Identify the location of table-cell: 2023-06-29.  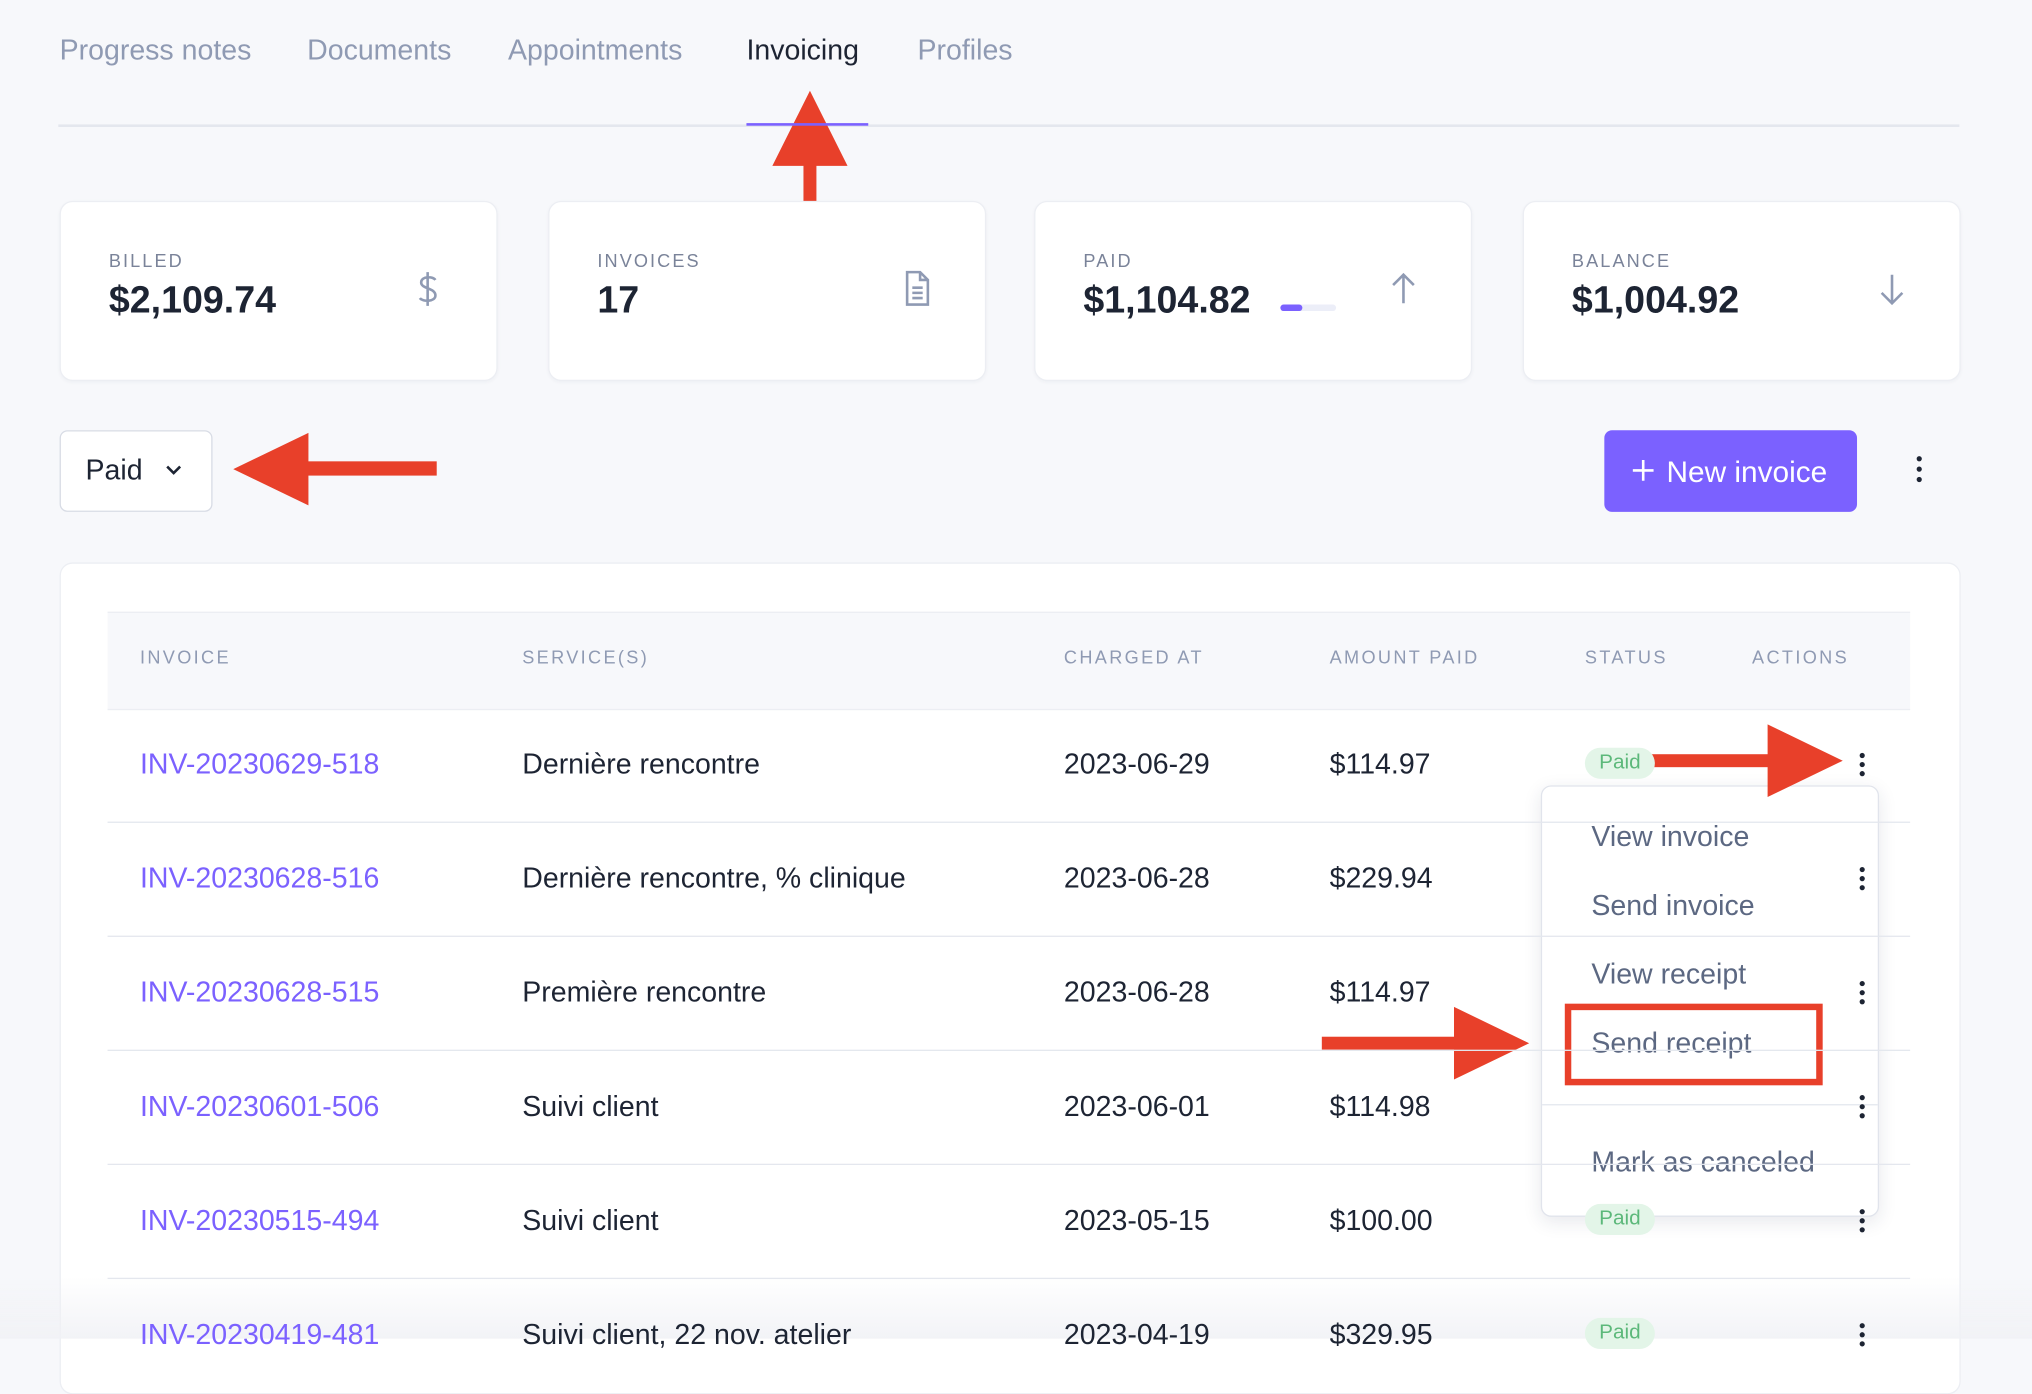
(1136, 764).